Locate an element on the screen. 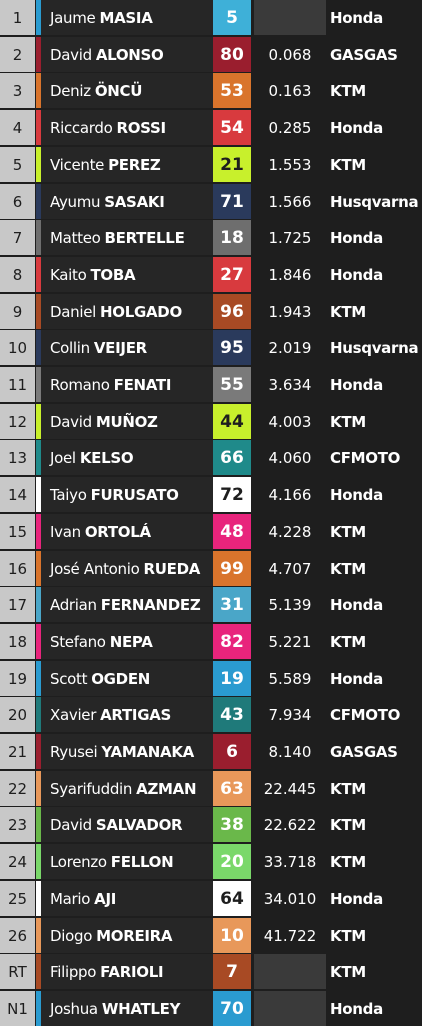 This screenshot has width=422, height=1026. position-cell: 13 is located at coordinates (17, 457).